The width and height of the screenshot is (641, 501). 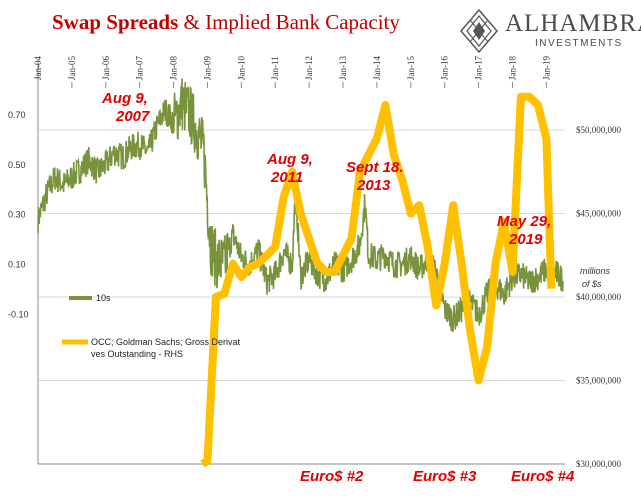 I want to click on x-tick-label: Jan-04, so click(x=38, y=68).